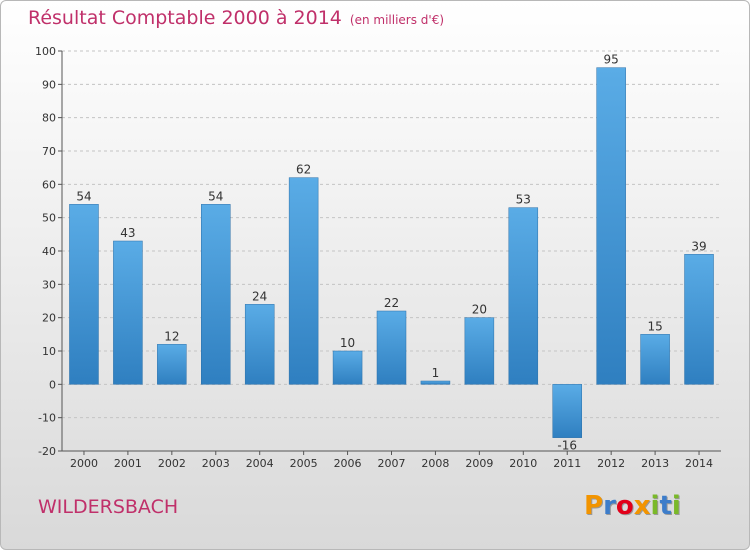 The image size is (750, 550). What do you see at coordinates (84, 463) in the screenshot?
I see `x-tick-label: 2000` at bounding box center [84, 463].